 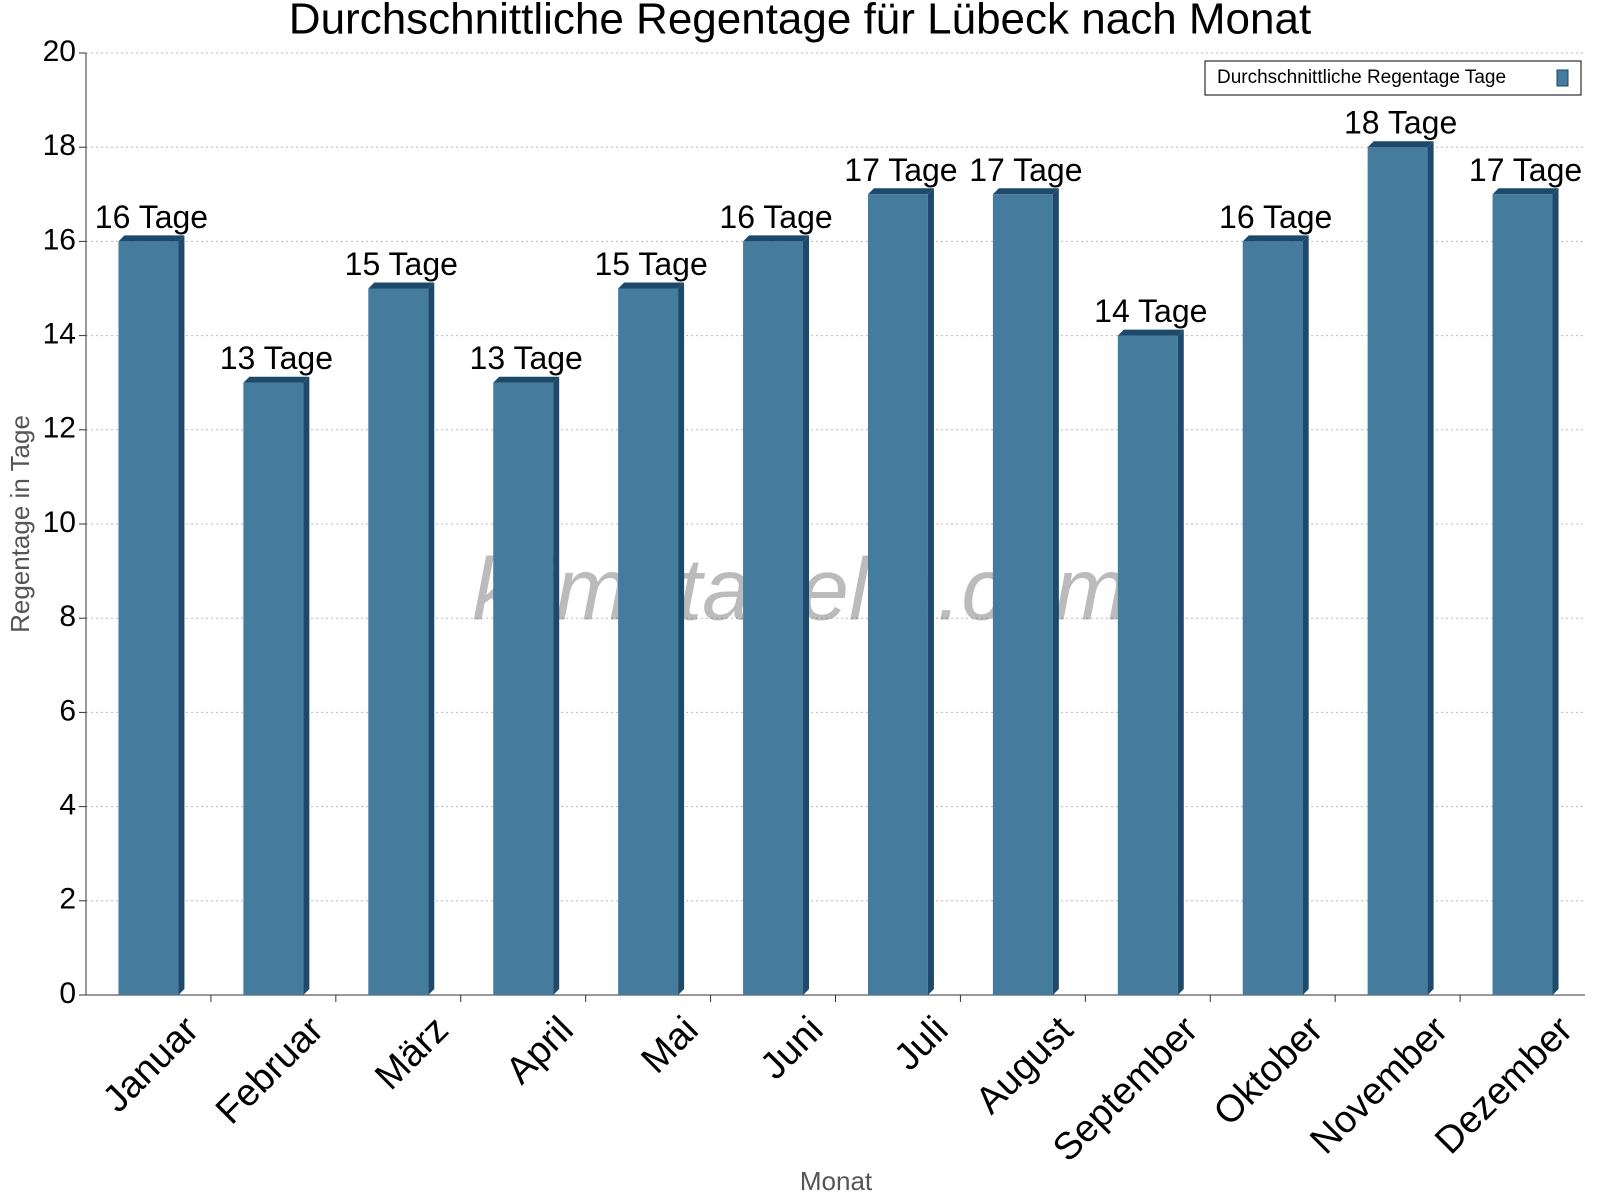 What do you see at coordinates (67, 616) in the screenshot?
I see `y-tick-label: 8` at bounding box center [67, 616].